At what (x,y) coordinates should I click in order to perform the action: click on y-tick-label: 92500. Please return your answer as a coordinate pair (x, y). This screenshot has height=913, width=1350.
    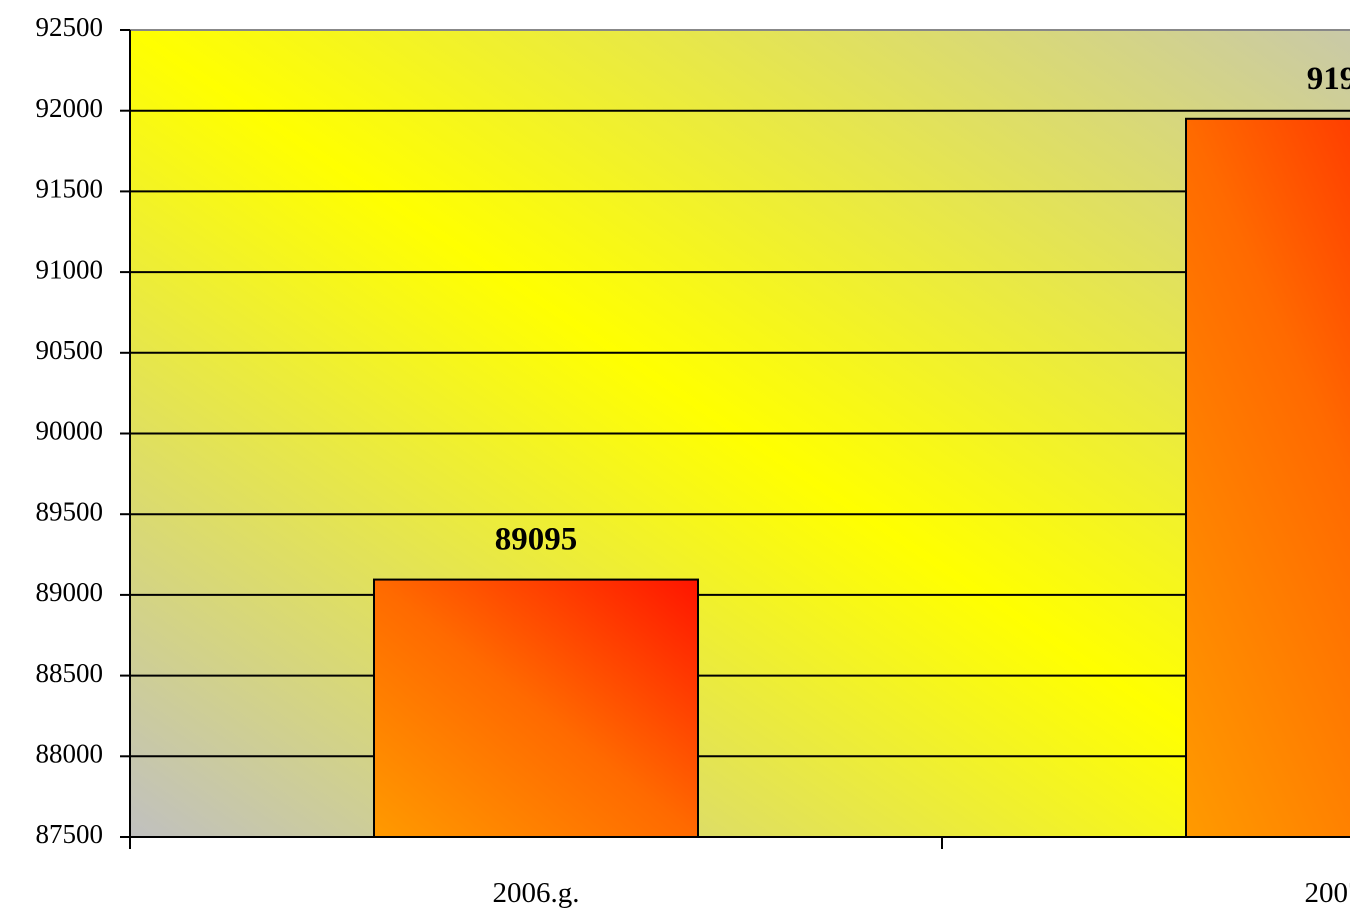
    Looking at the image, I should click on (70, 27).